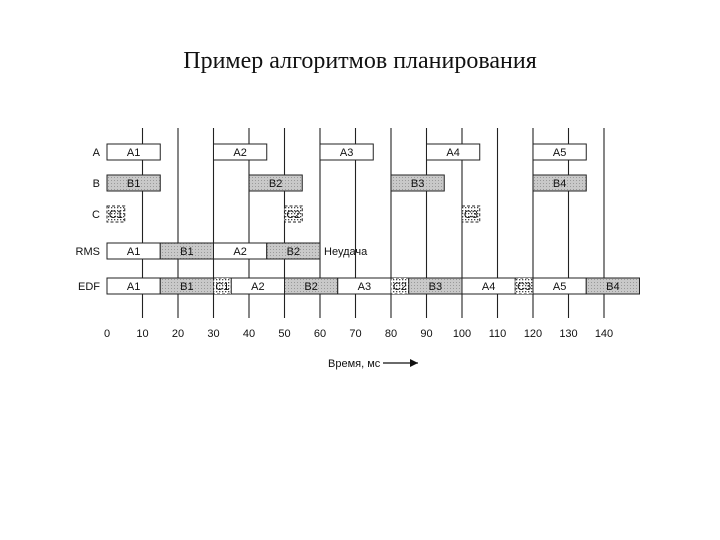 The width and height of the screenshot is (720, 540). What do you see at coordinates (391, 334) in the screenshot?
I see `axis-tick-label: 80` at bounding box center [391, 334].